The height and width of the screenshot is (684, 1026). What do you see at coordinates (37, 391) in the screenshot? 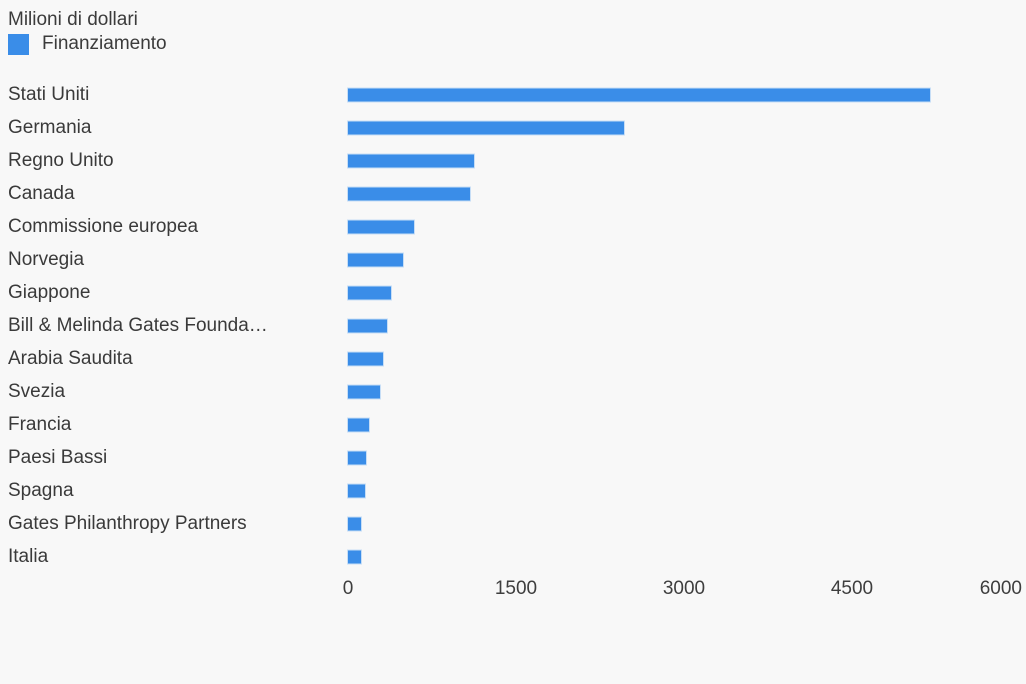
I see `category-label: Svezia` at bounding box center [37, 391].